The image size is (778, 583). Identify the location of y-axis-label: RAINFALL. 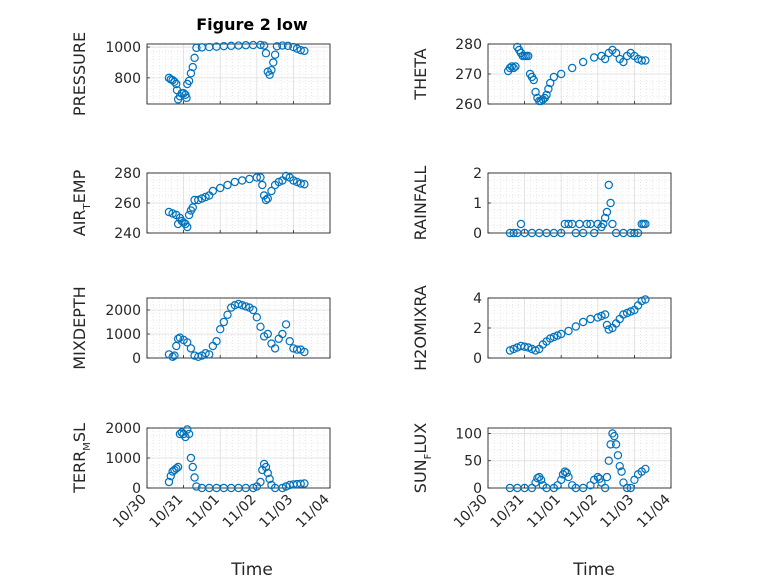
(420, 203).